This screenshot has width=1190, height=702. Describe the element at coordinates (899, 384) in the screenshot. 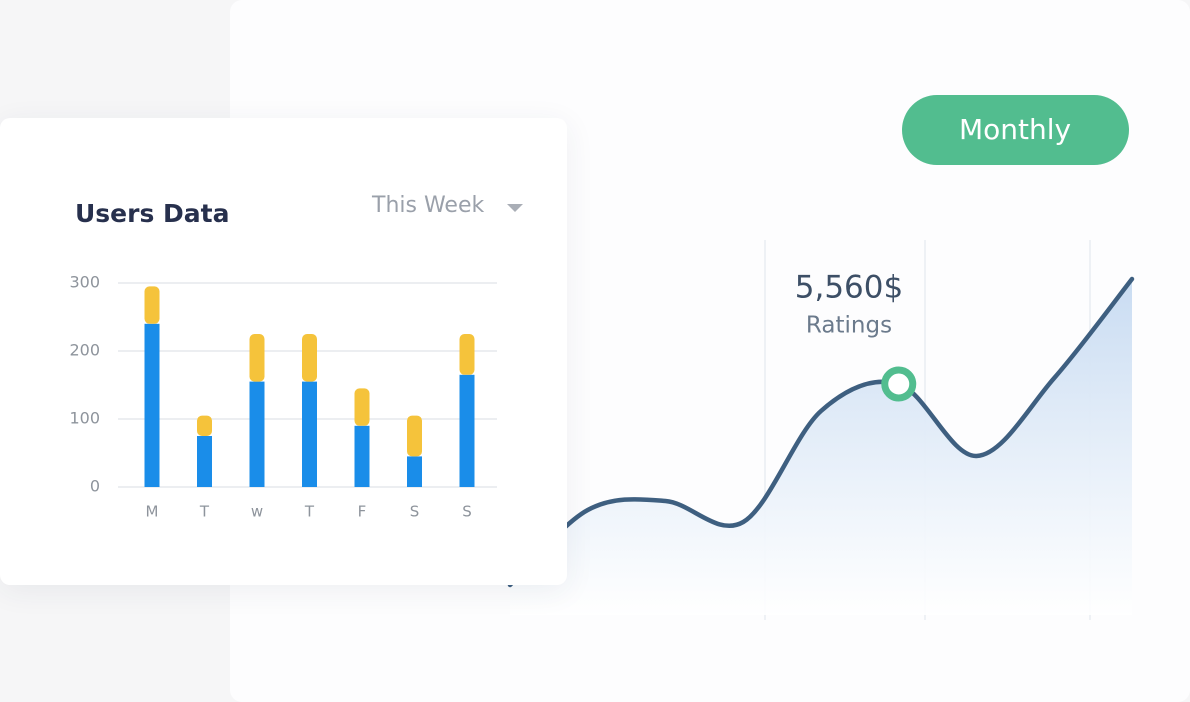

I see `highlight-marker` at that location.